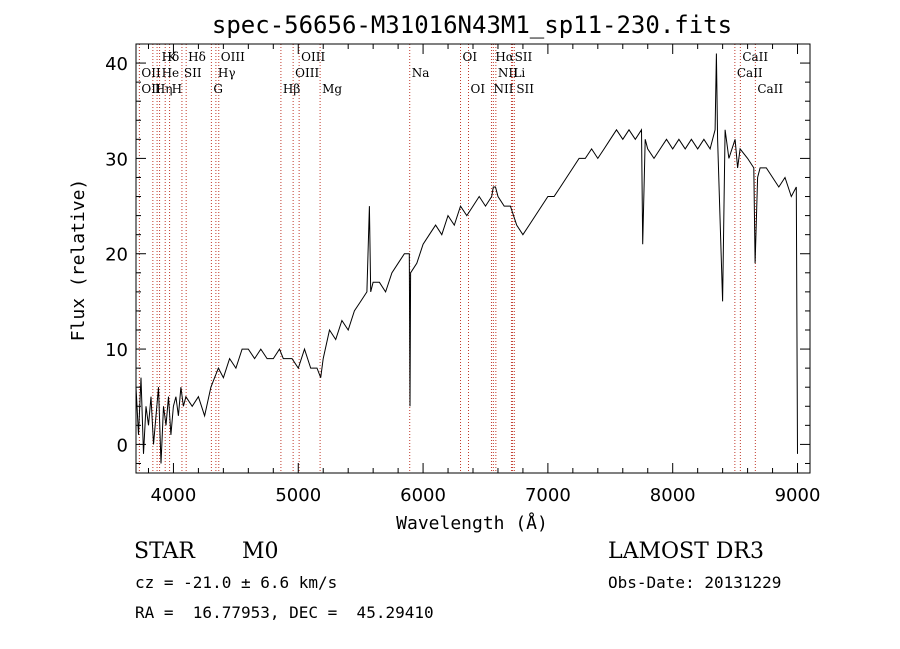 The width and height of the screenshot is (900, 649). Describe the element at coordinates (78, 260) in the screenshot. I see `y-axis-label: Flux (relative)` at that location.